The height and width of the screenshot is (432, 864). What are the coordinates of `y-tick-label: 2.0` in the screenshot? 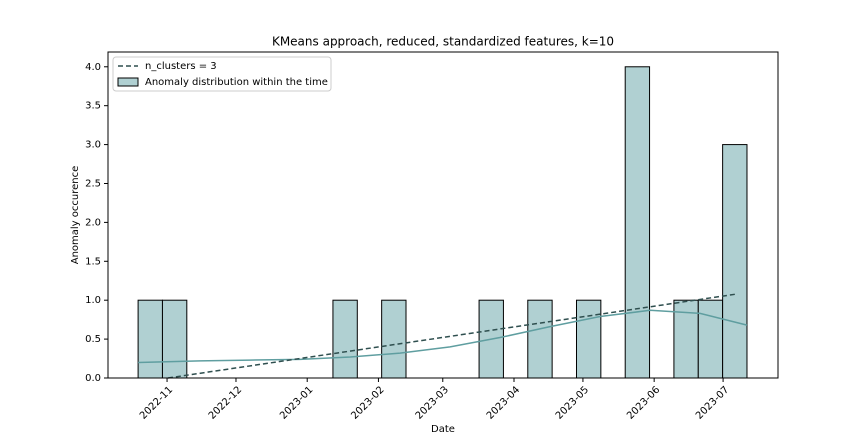 It's located at (93, 222).